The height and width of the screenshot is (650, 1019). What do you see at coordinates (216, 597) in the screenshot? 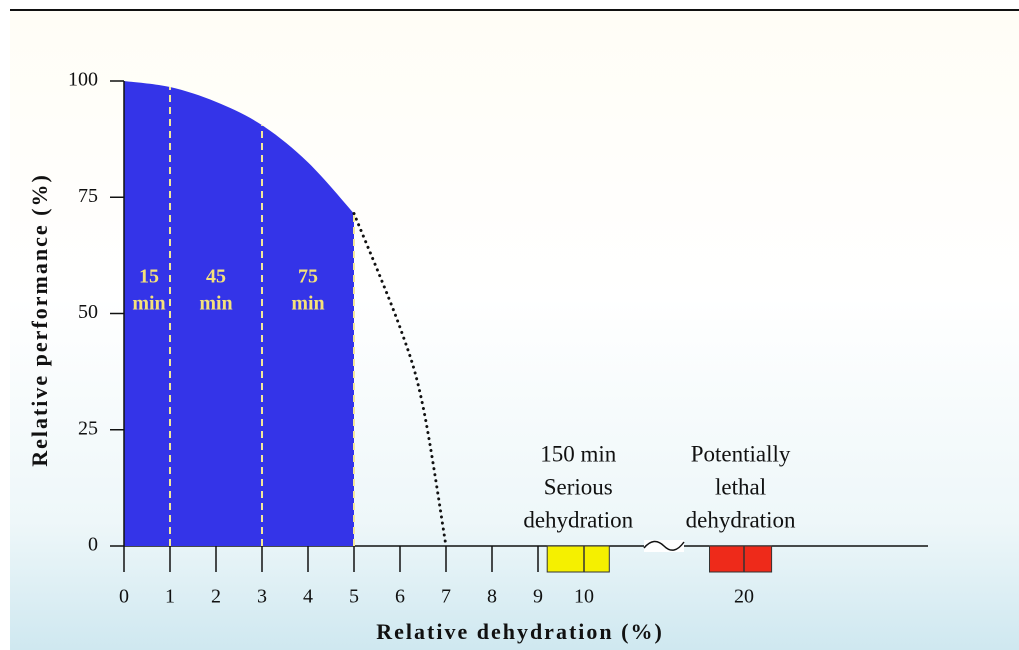
I see `x-tick-label: 2` at bounding box center [216, 597].